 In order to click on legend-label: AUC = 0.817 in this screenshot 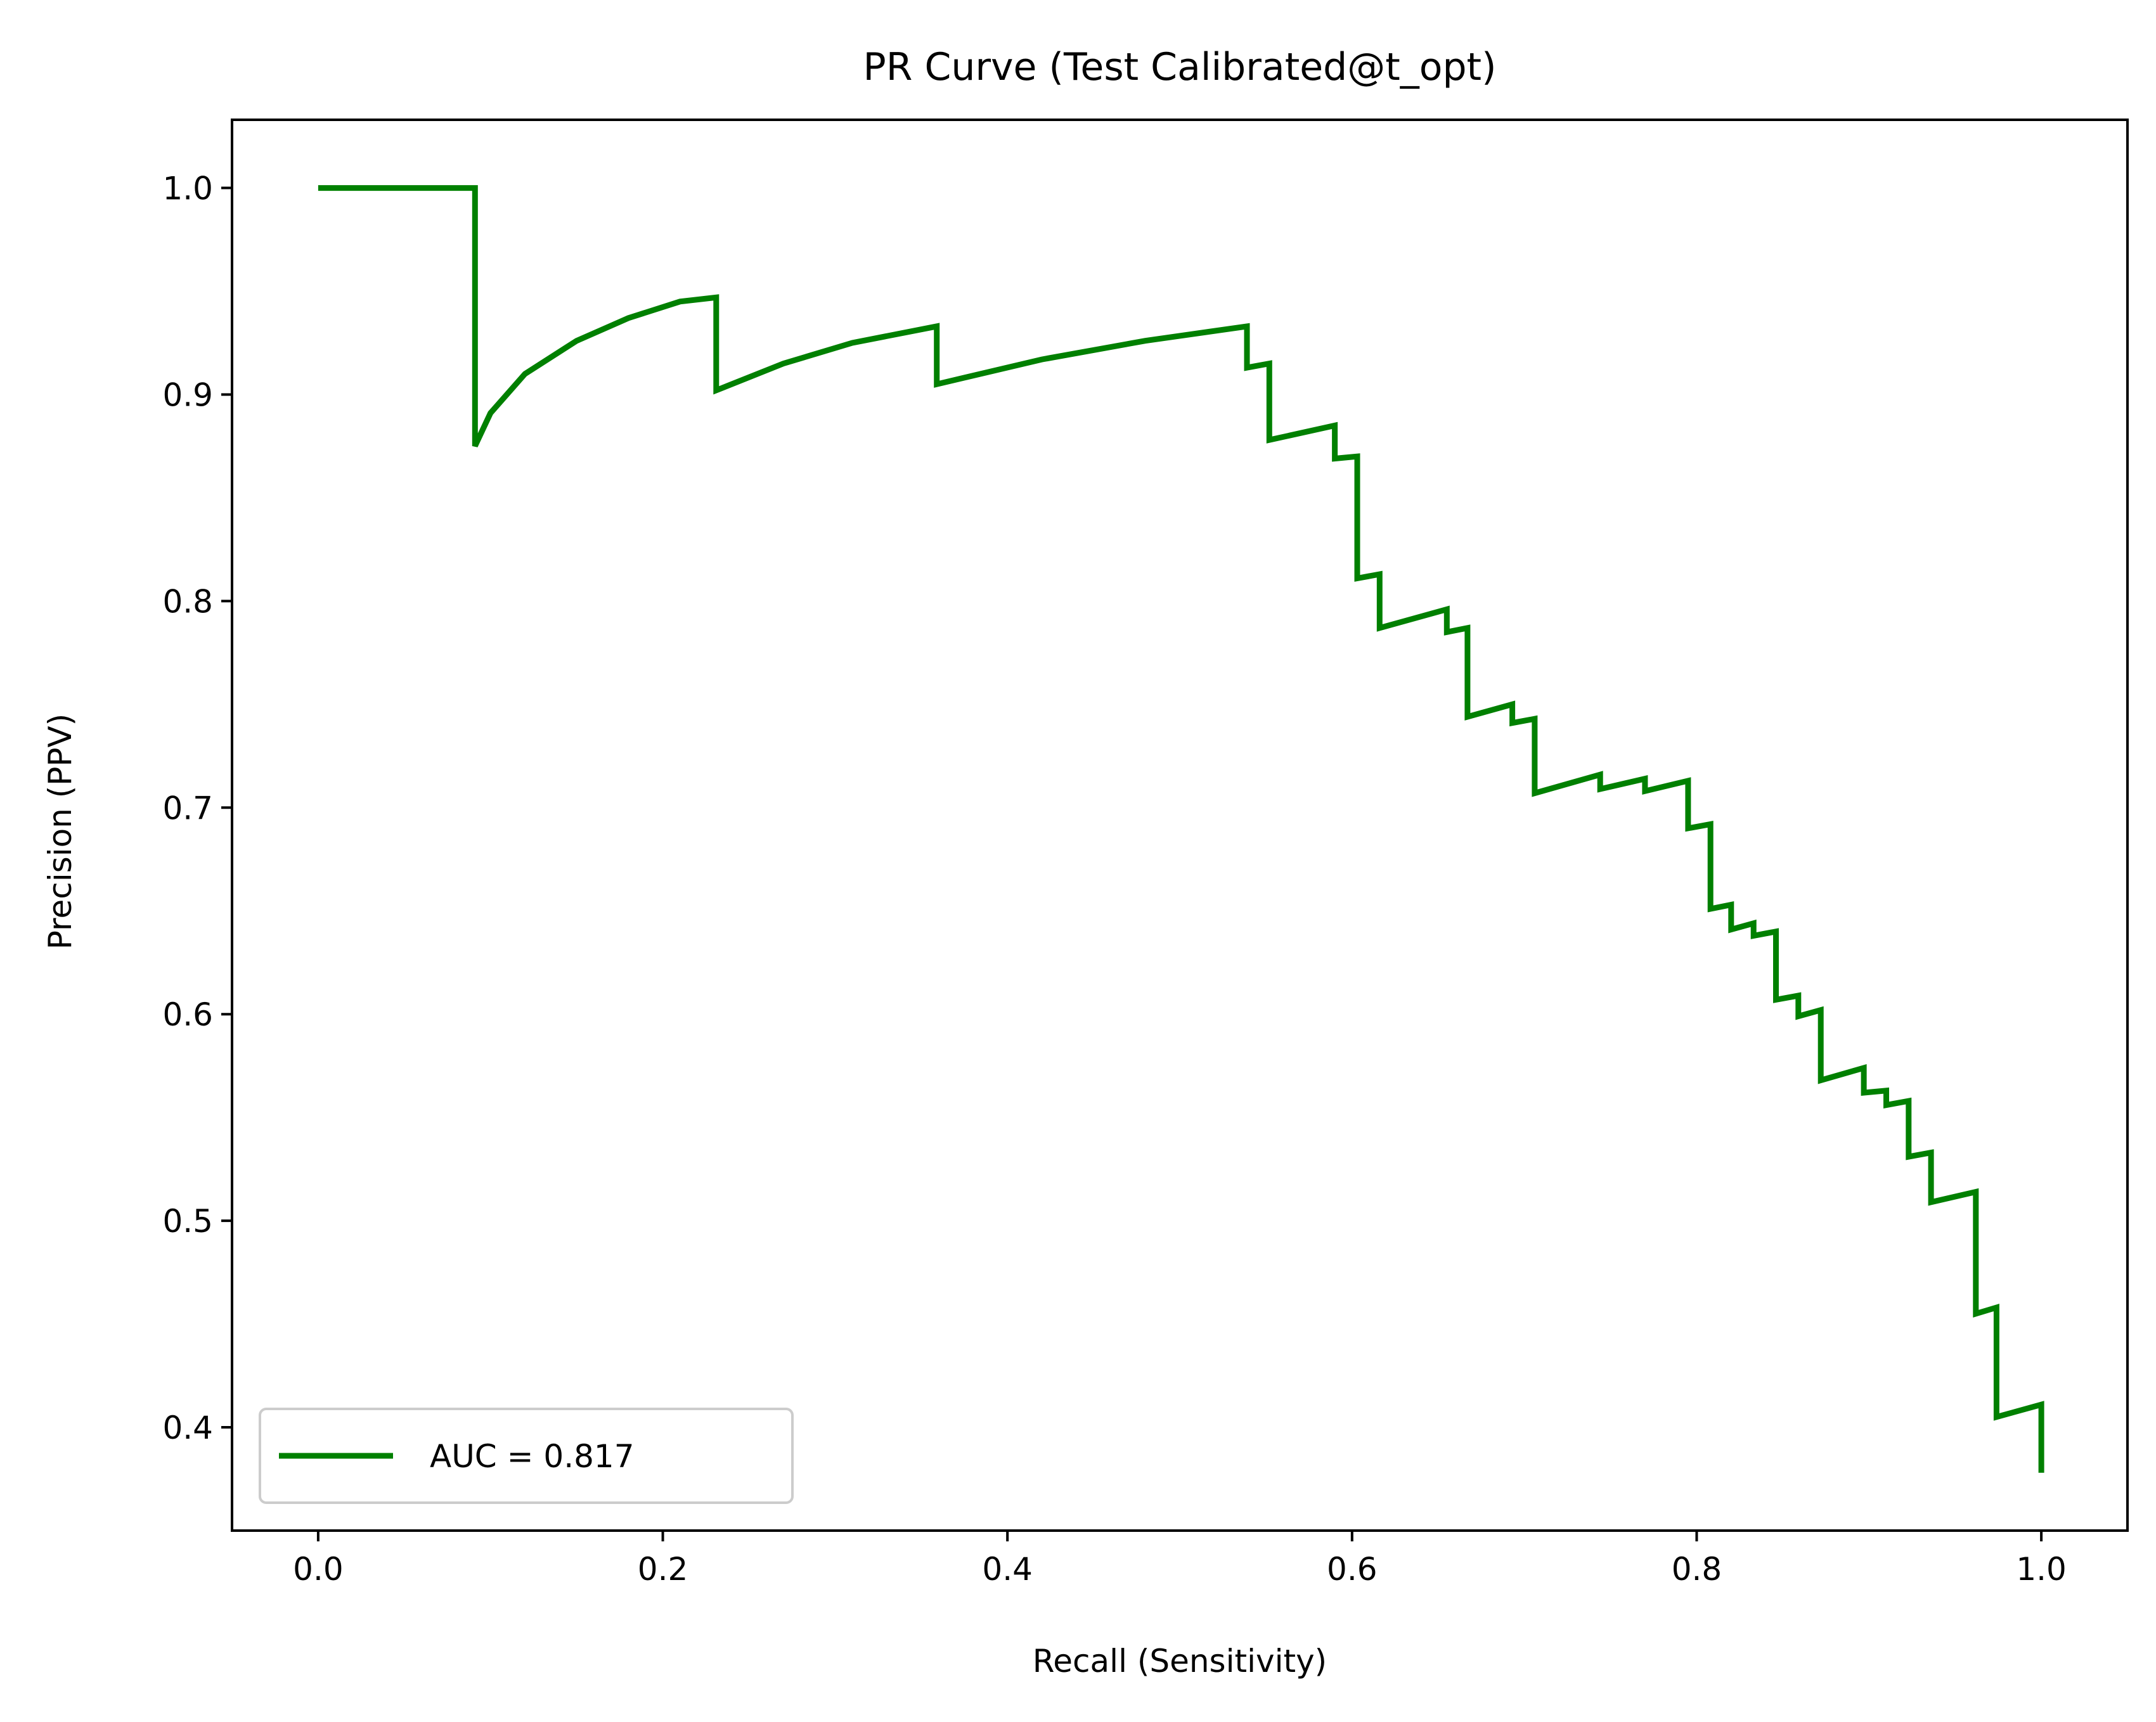, I will do `click(532, 1457)`.